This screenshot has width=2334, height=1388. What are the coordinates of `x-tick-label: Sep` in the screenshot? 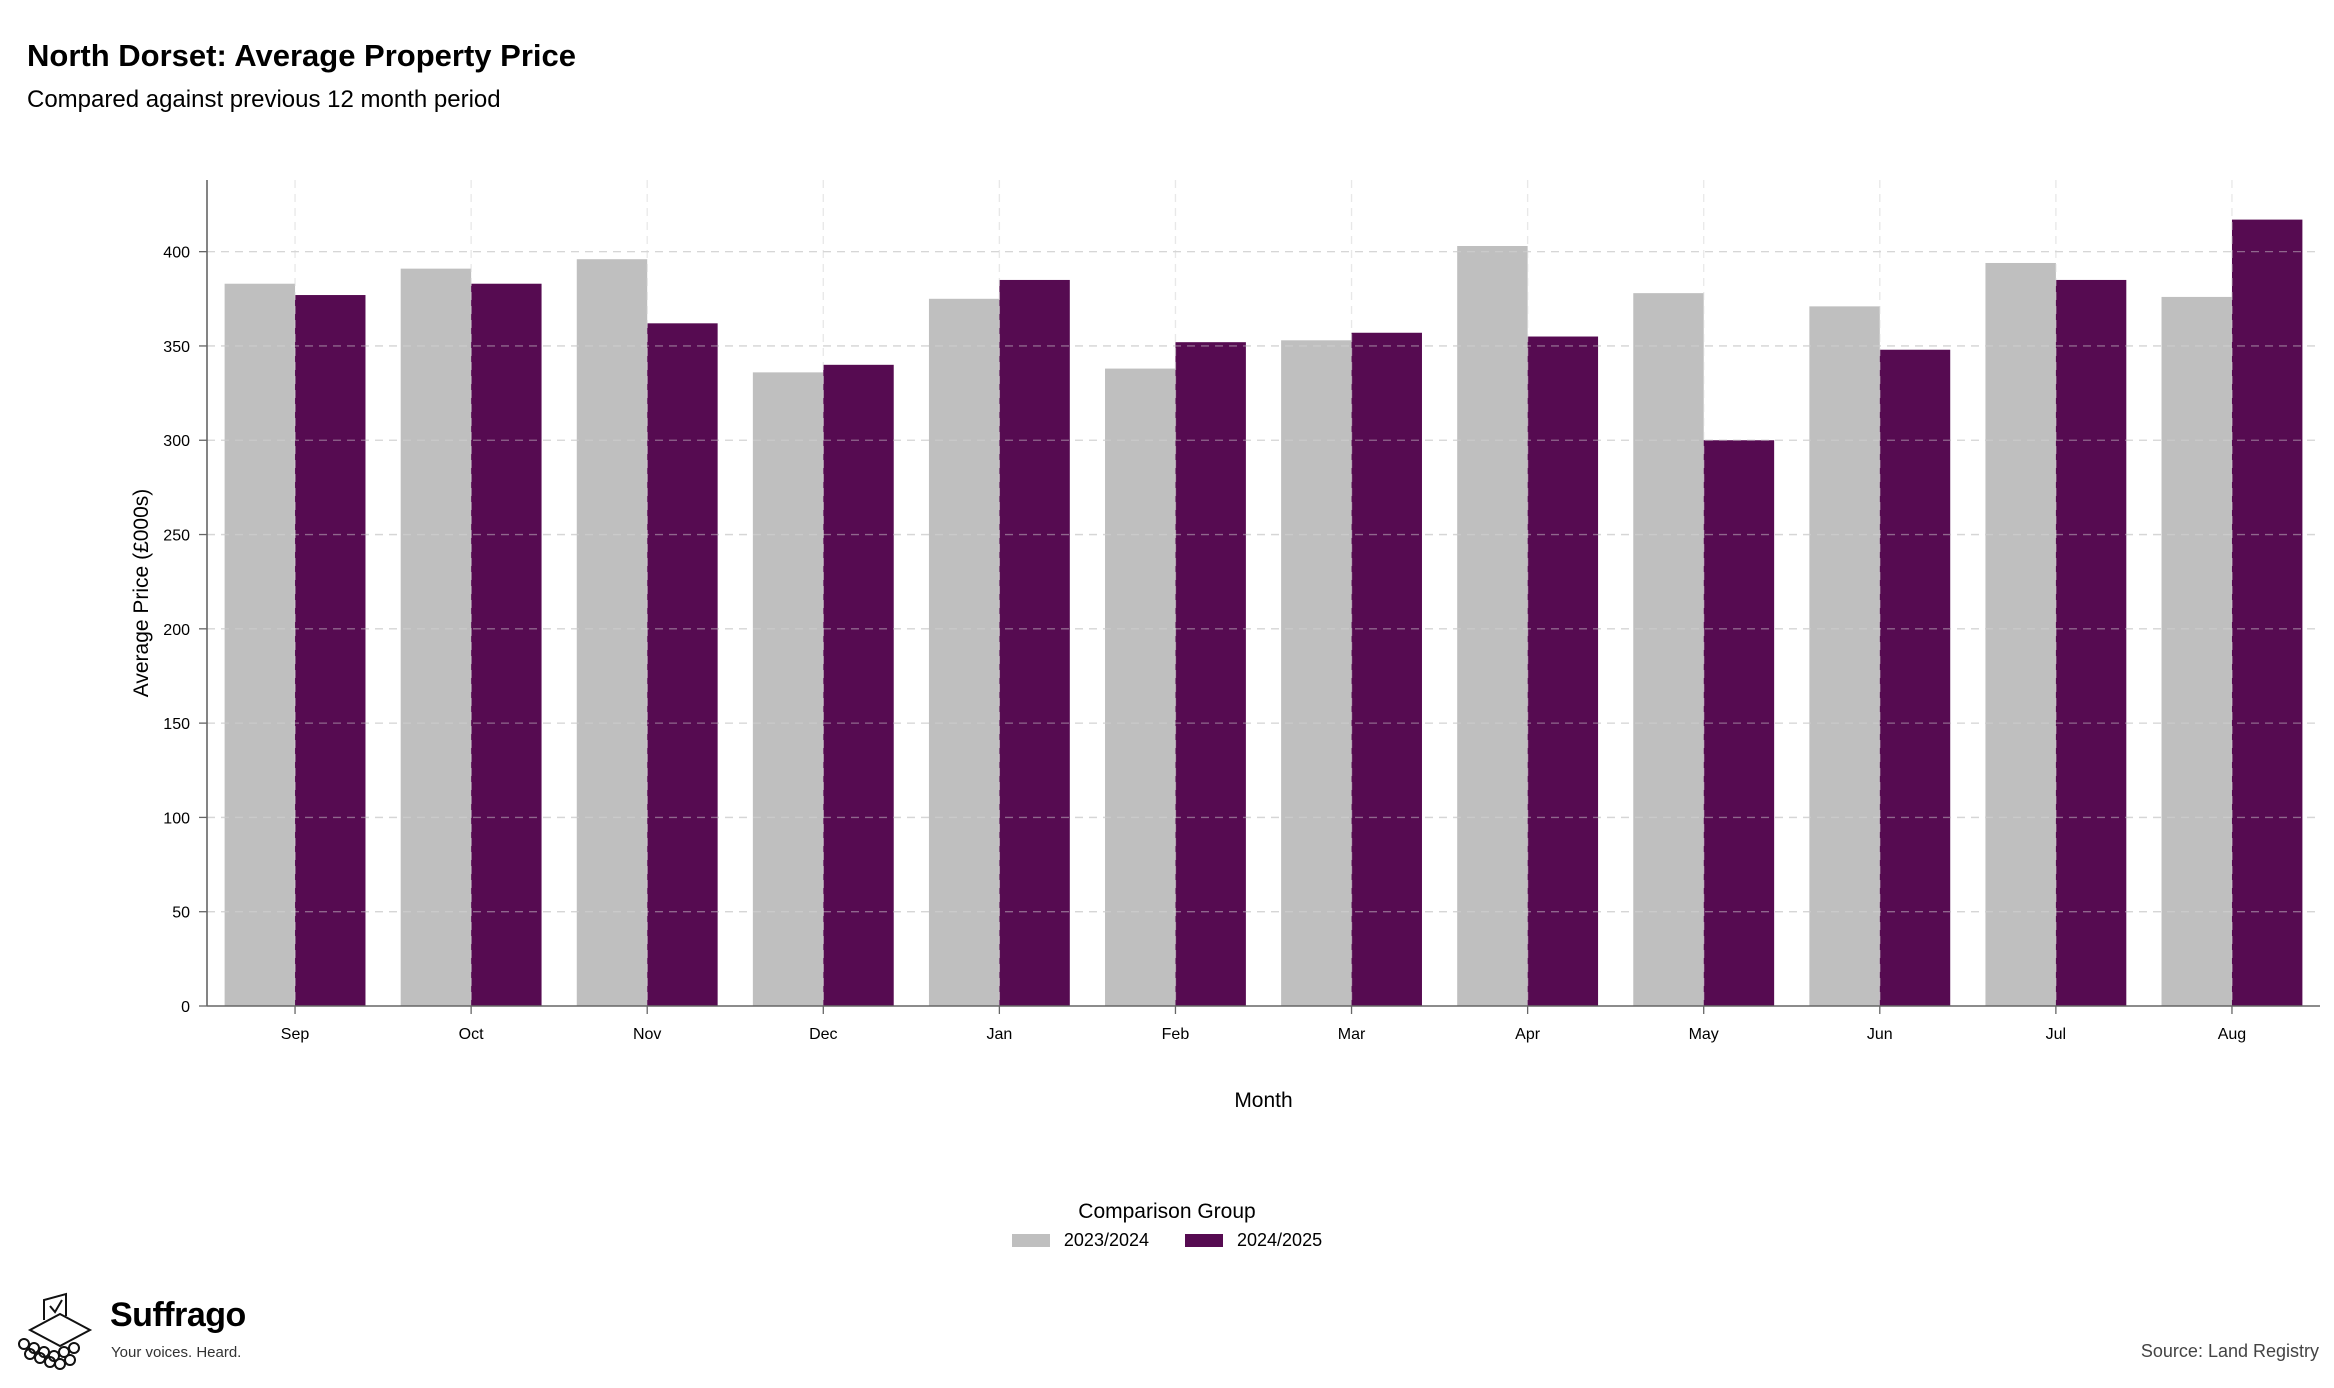 It's located at (295, 1034).